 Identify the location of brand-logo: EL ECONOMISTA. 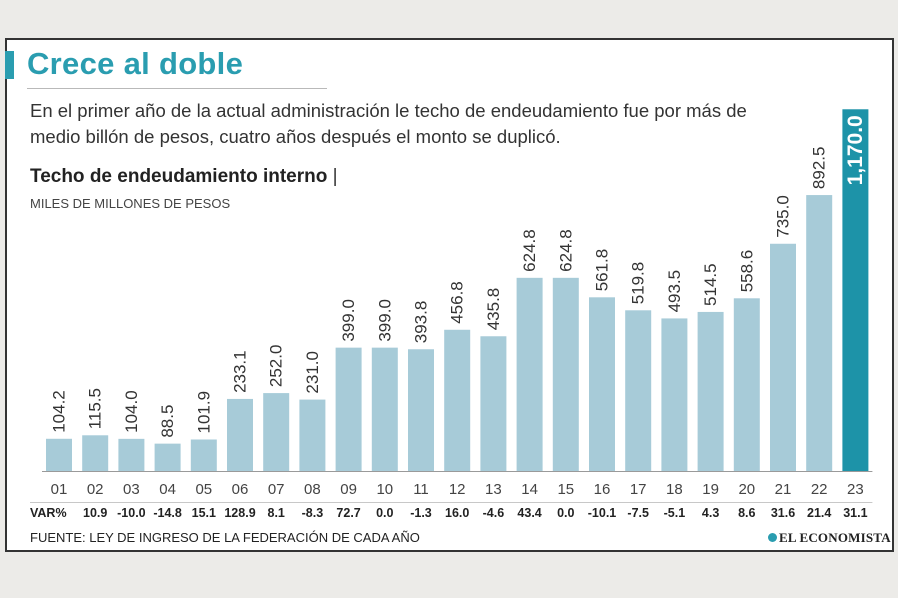
(829, 538).